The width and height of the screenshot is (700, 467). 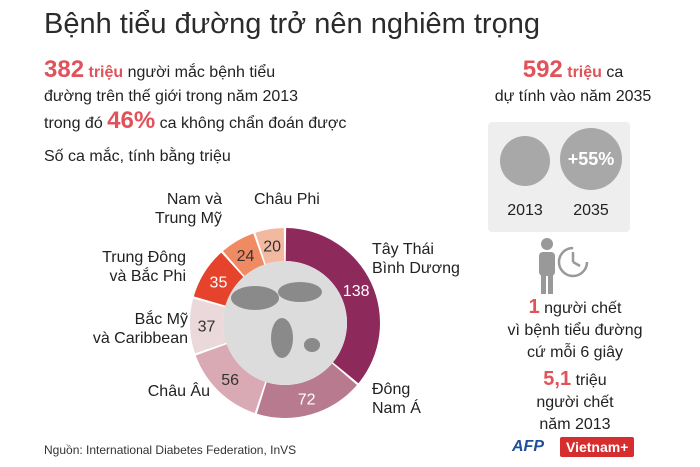 I want to click on increase-label: +55%, so click(x=591, y=158).